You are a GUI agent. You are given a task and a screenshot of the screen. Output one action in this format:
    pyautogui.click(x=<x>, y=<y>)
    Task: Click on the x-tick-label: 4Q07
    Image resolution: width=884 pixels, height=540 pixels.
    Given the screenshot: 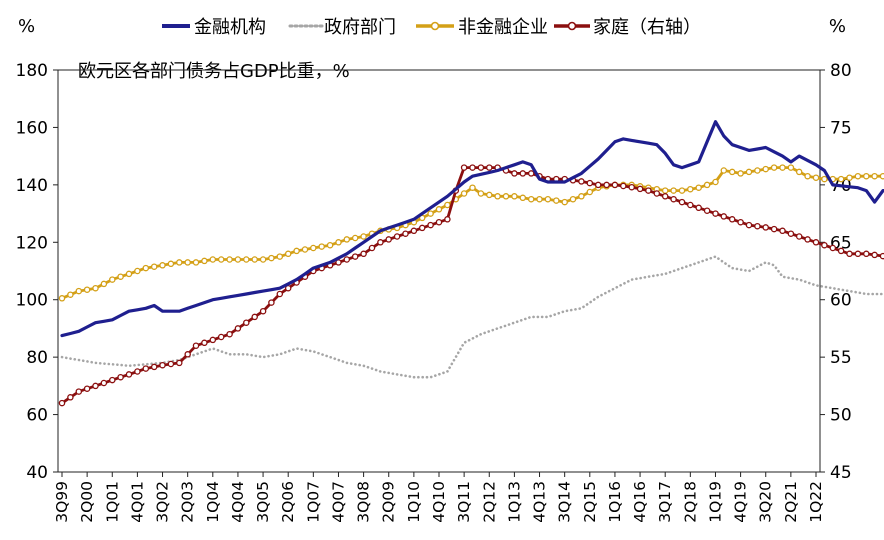 What is the action you would take?
    pyautogui.click(x=338, y=502)
    